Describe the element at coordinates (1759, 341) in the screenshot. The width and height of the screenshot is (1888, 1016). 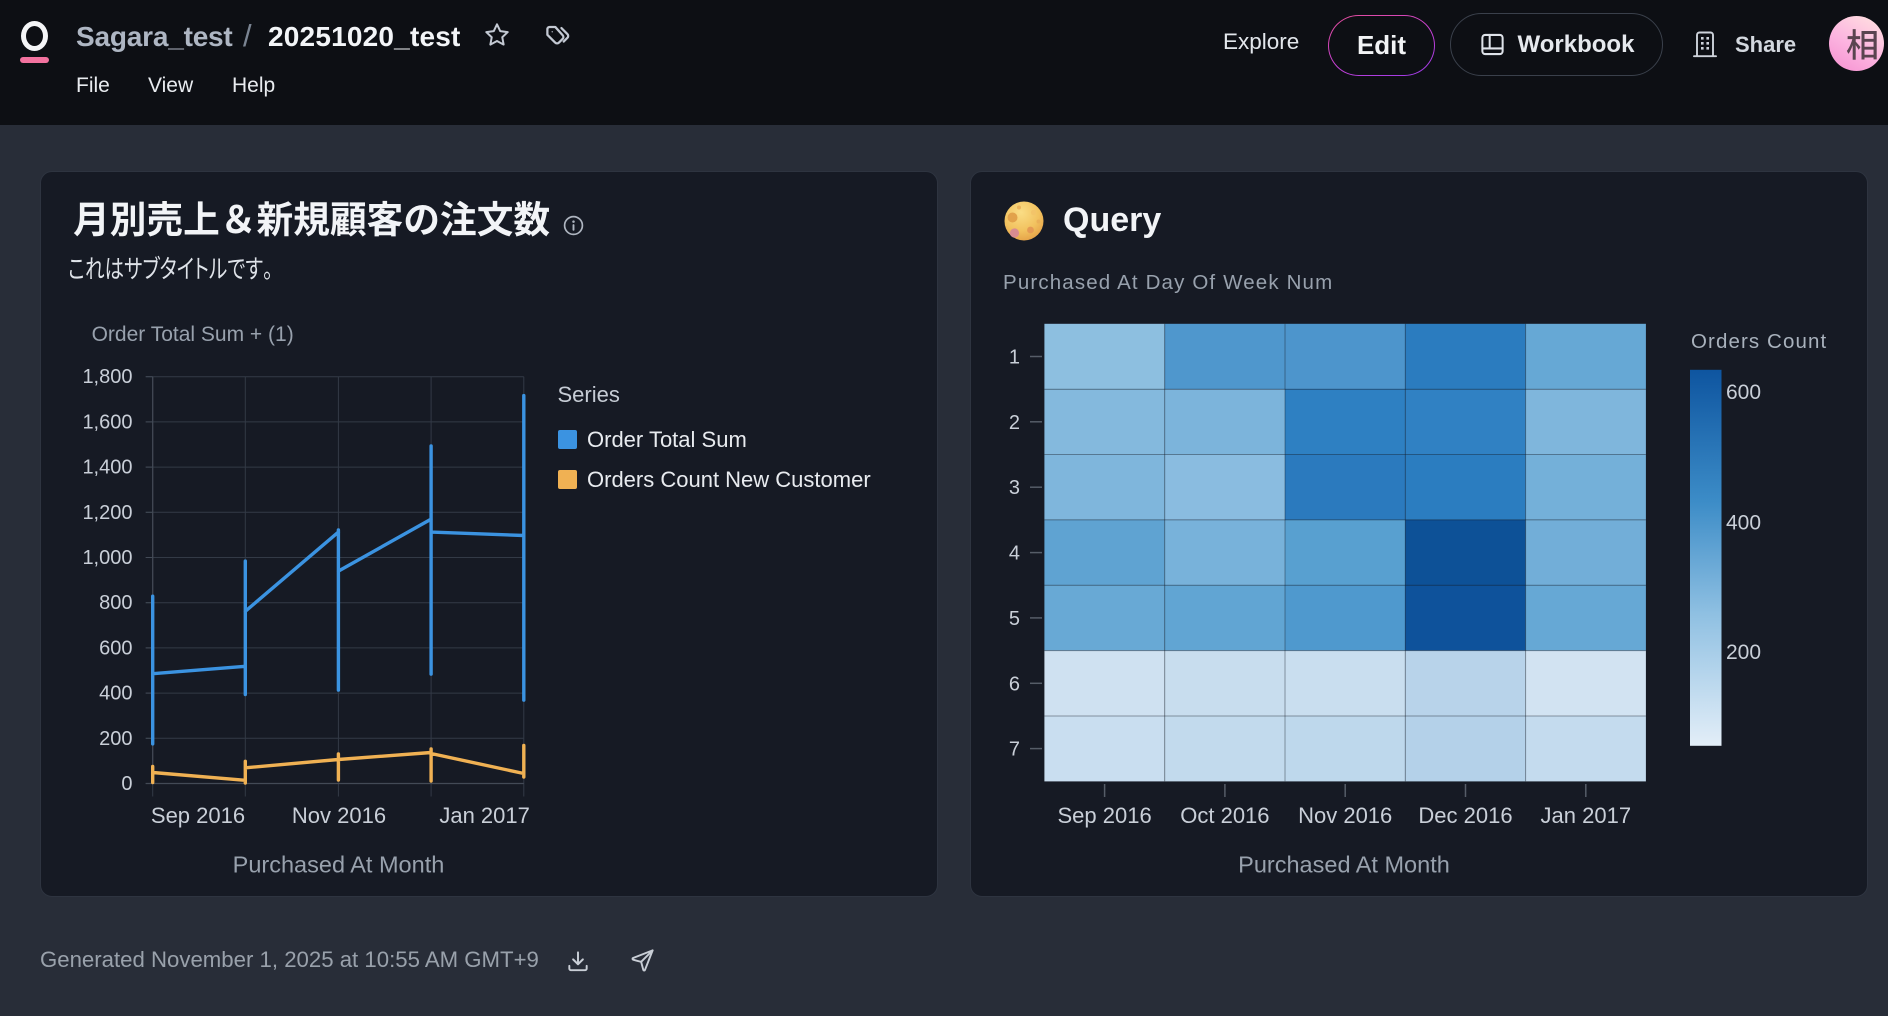
I see `svg-text: Orders Count` at that location.